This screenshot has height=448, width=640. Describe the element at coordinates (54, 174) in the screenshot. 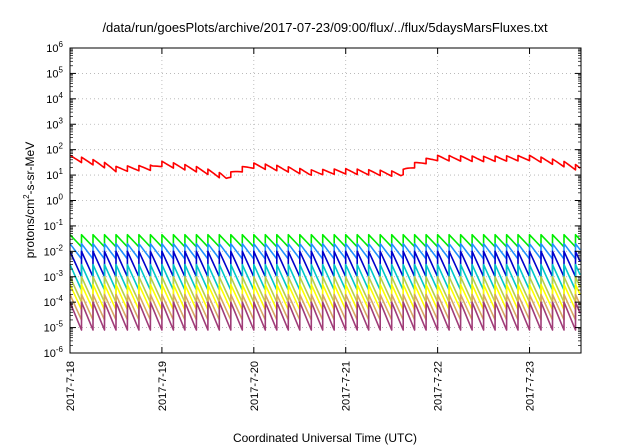

I see `y-tick-label: 10¹` at that location.